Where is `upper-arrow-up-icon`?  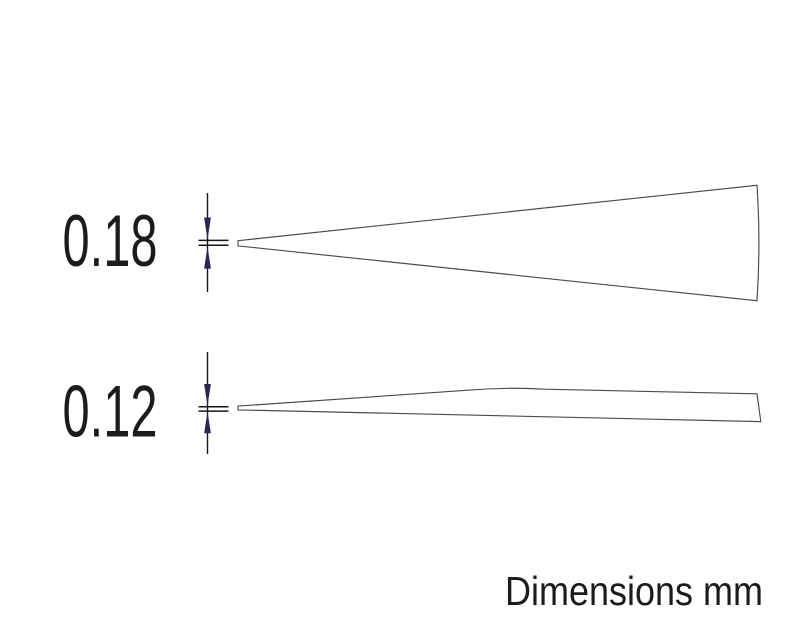 upper-arrow-up-icon is located at coordinates (207, 257).